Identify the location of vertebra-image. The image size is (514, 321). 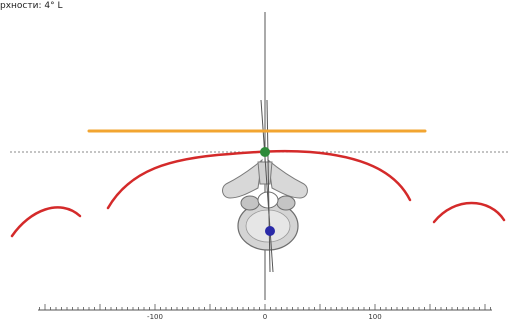
(265, 204).